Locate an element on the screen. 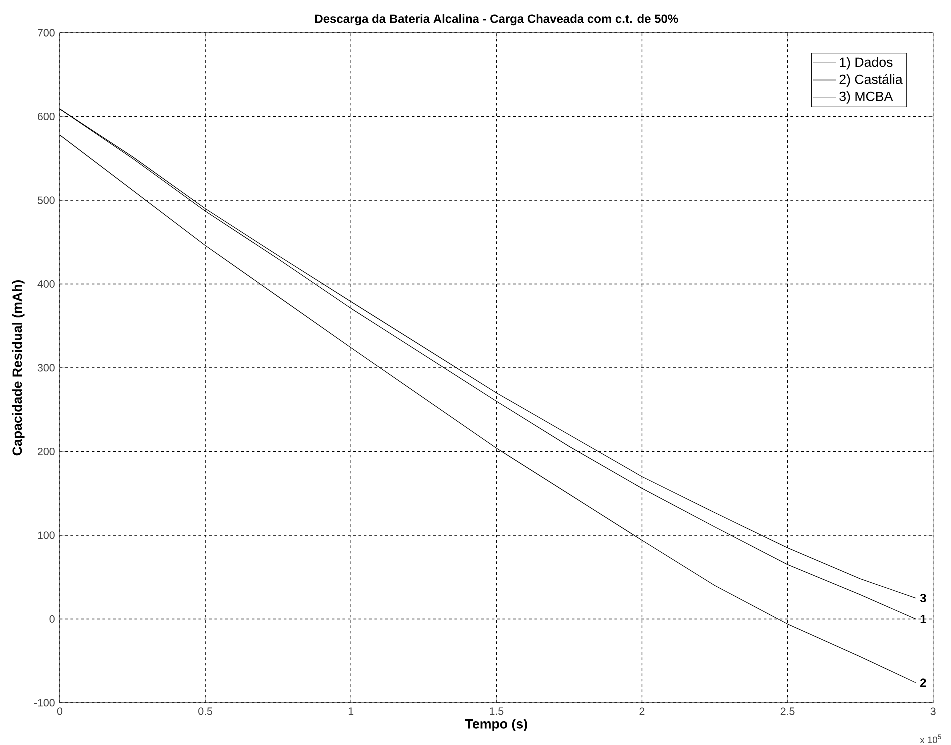 The height and width of the screenshot is (745, 951). x-tick-label: 0.5 is located at coordinates (205, 712).